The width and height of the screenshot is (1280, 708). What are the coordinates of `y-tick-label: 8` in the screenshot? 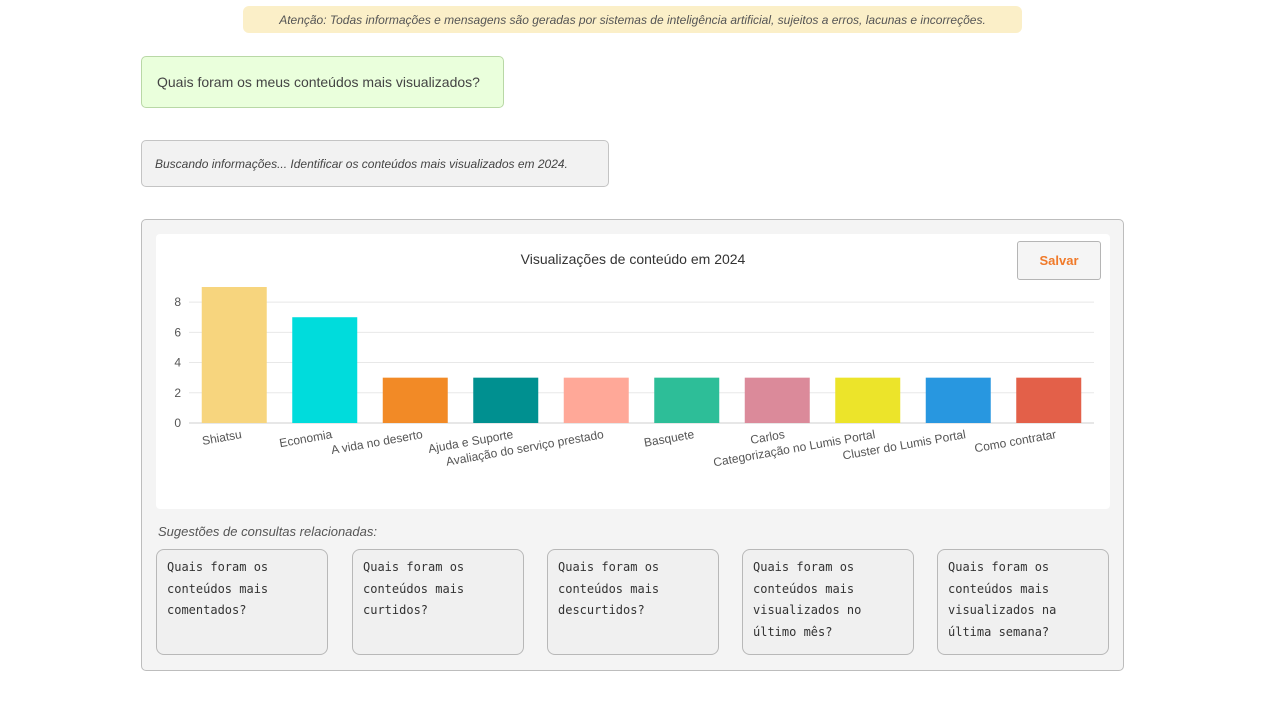 It's located at (177, 302).